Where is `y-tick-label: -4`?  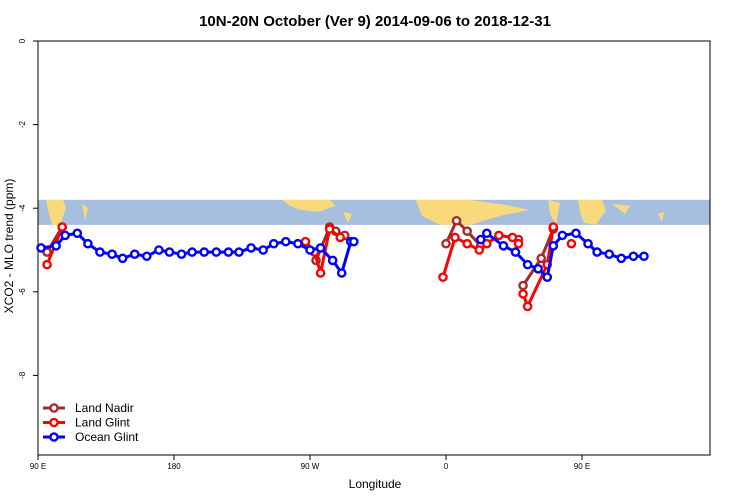 y-tick-label: -4 is located at coordinates (22, 208).